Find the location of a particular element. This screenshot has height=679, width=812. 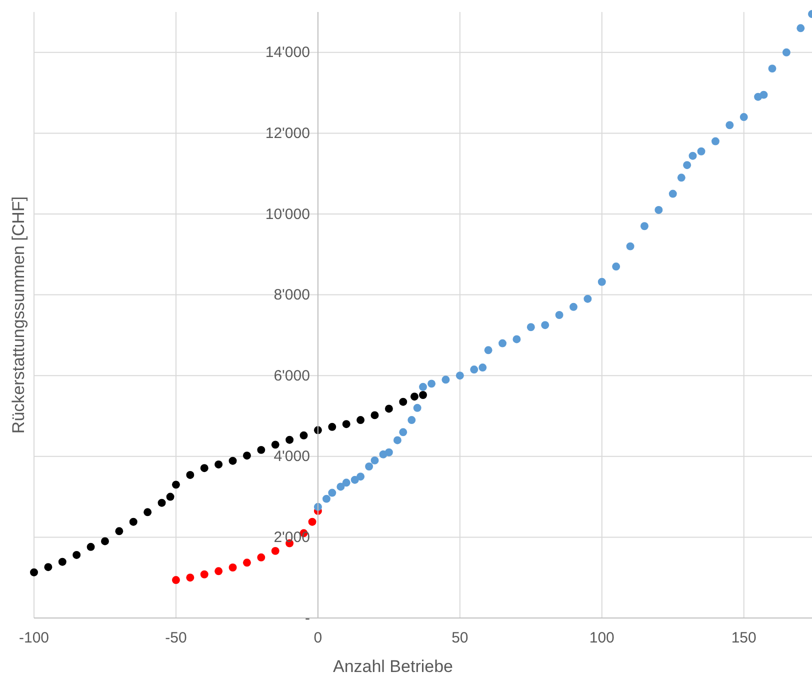

x-tick-label: -50 is located at coordinates (176, 638).